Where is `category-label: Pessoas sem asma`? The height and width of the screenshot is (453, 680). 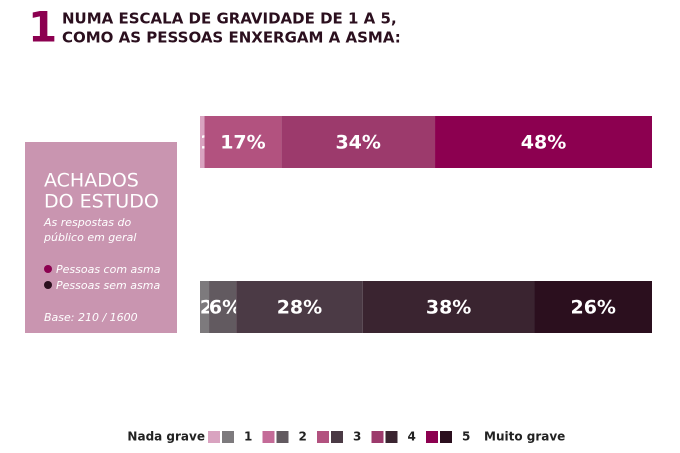 category-label: Pessoas sem asma is located at coordinates (108, 285).